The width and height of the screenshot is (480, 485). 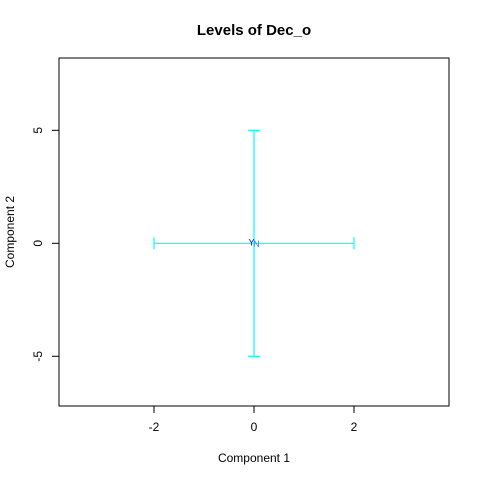 What do you see at coordinates (254, 427) in the screenshot?
I see `x-tick-label: 0` at bounding box center [254, 427].